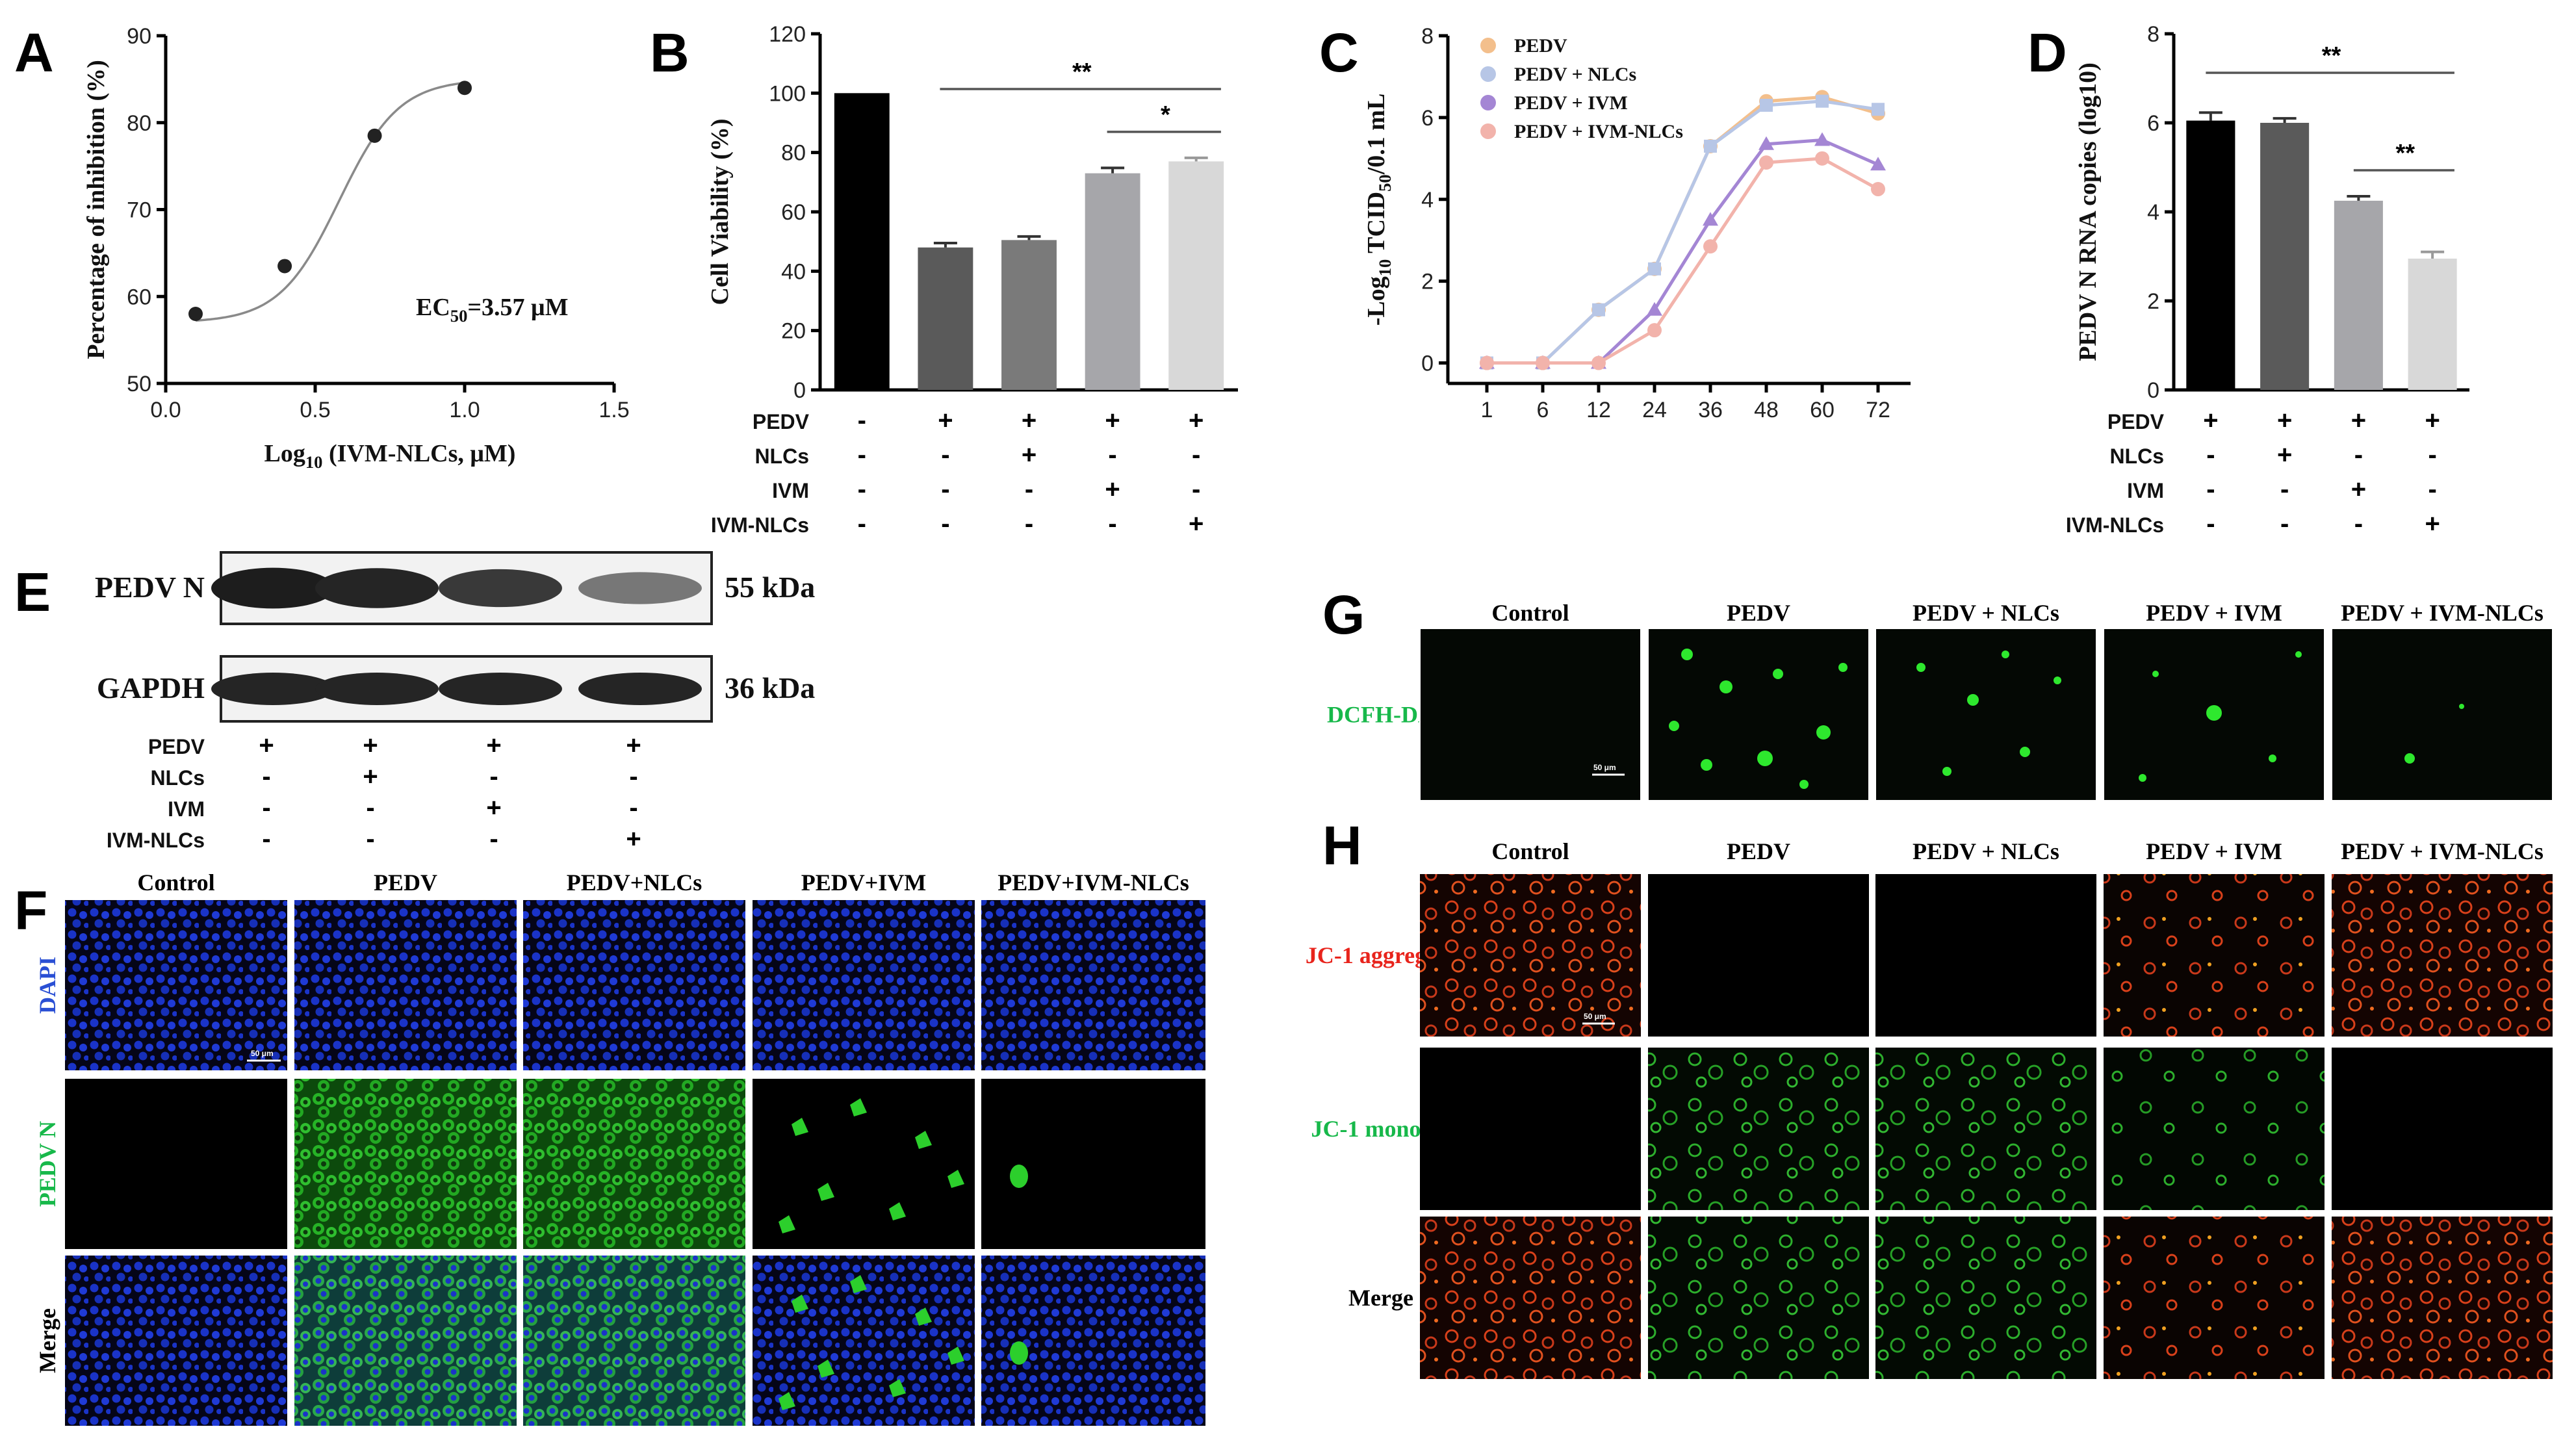 The height and width of the screenshot is (1444, 2576). What do you see at coordinates (2048, 53) in the screenshot?
I see `panel-label-d: D` at bounding box center [2048, 53].